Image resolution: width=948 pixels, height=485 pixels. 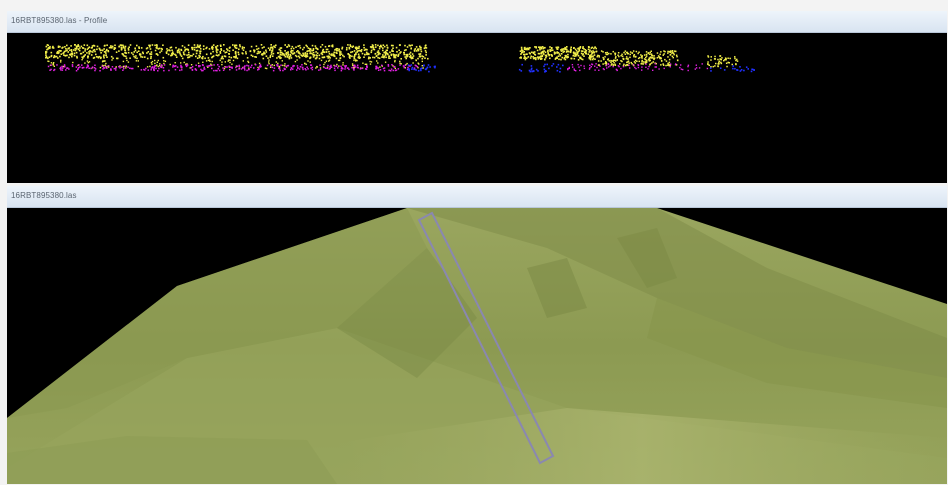 I want to click on scene-window-titlebar: 16RBT895380.las, so click(x=477, y=197).